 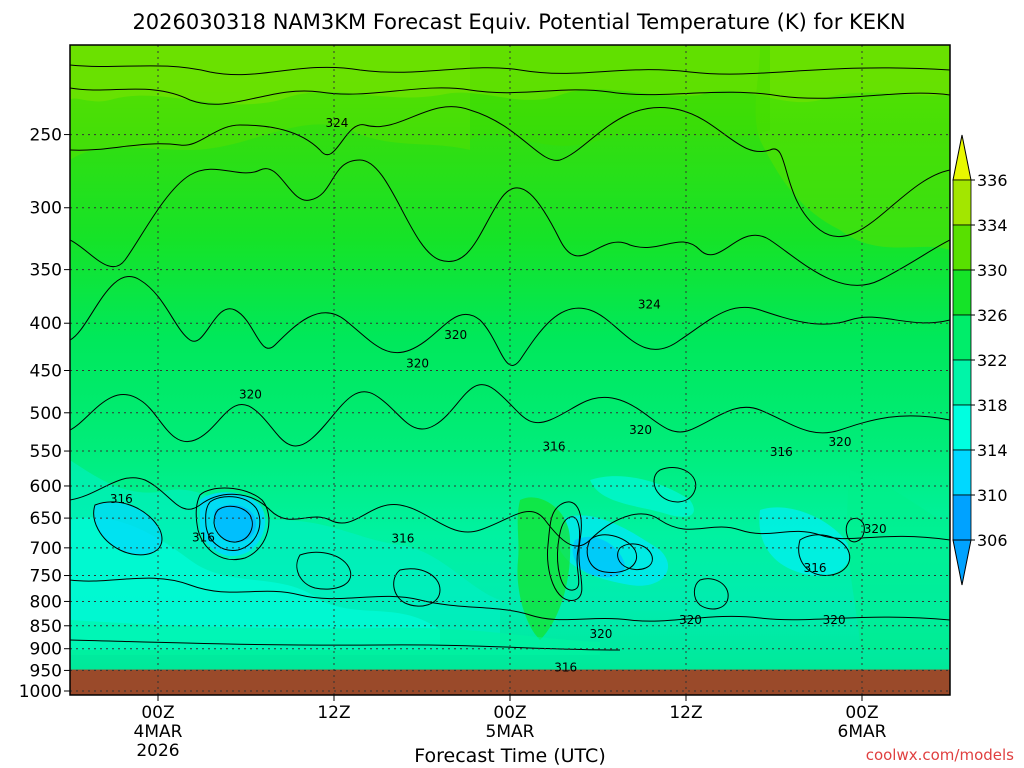 I want to click on y-tick-label: 1000, so click(x=40, y=692).